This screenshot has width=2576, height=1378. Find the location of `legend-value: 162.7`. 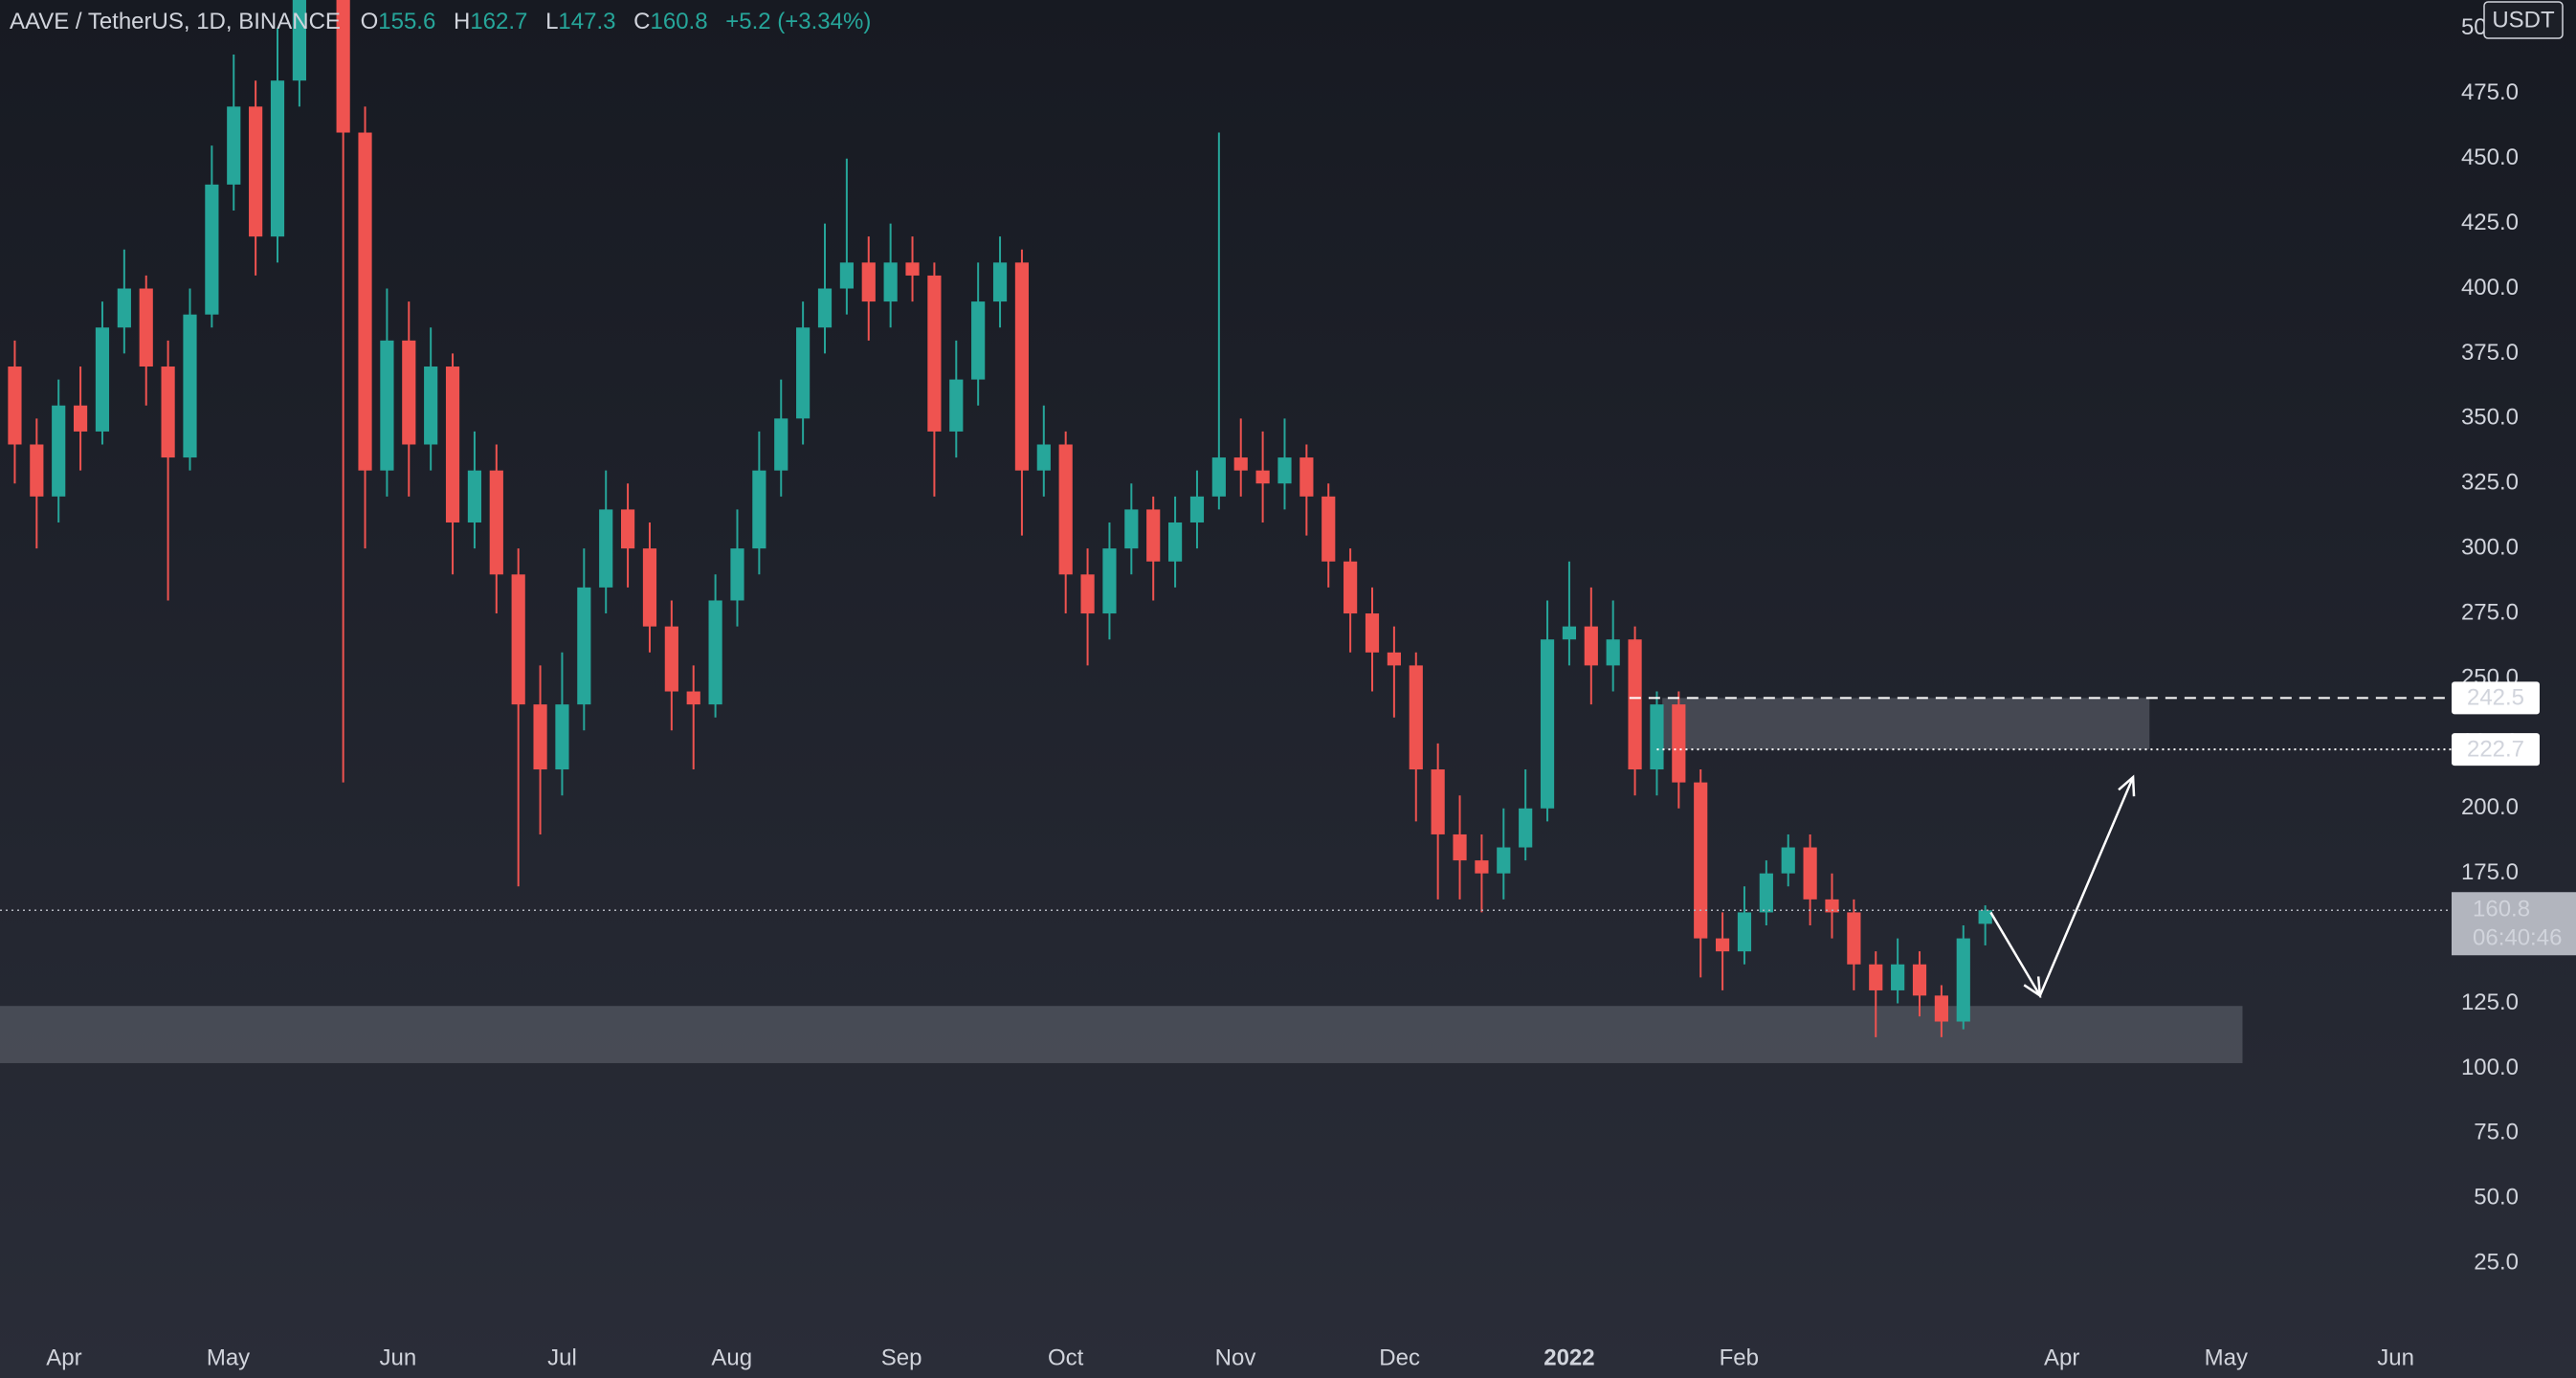

legend-value: 162.7 is located at coordinates (498, 22).